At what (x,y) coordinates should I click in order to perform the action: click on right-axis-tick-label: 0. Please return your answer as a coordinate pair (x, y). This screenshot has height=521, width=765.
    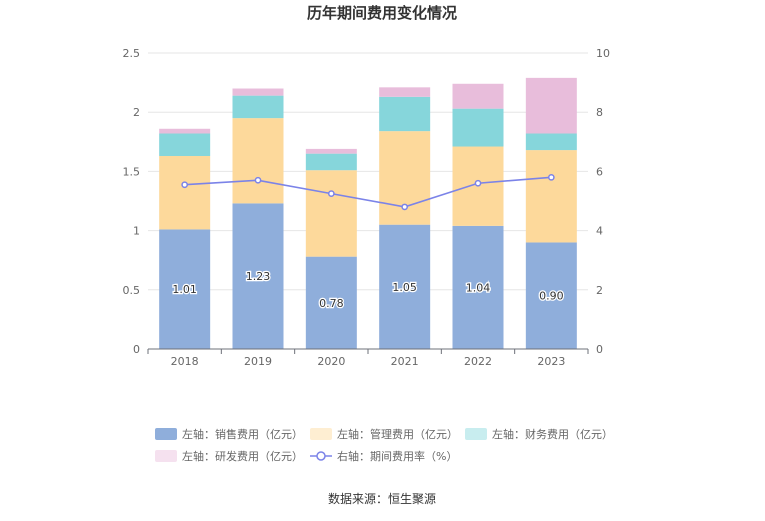
    Looking at the image, I should click on (599, 349).